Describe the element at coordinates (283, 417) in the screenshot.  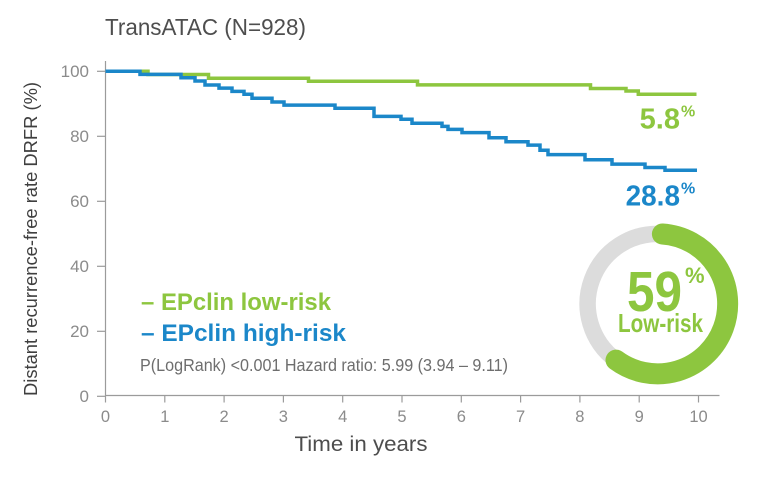
I see `svg-text: 3` at that location.